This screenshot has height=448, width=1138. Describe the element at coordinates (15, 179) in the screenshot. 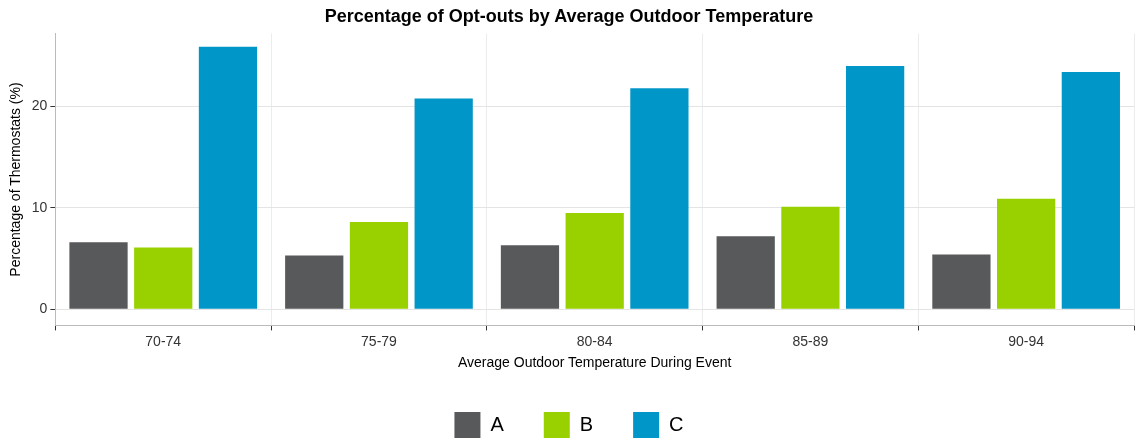

I see `y-axis-title: Percentage of Thermostats (%)` at that location.